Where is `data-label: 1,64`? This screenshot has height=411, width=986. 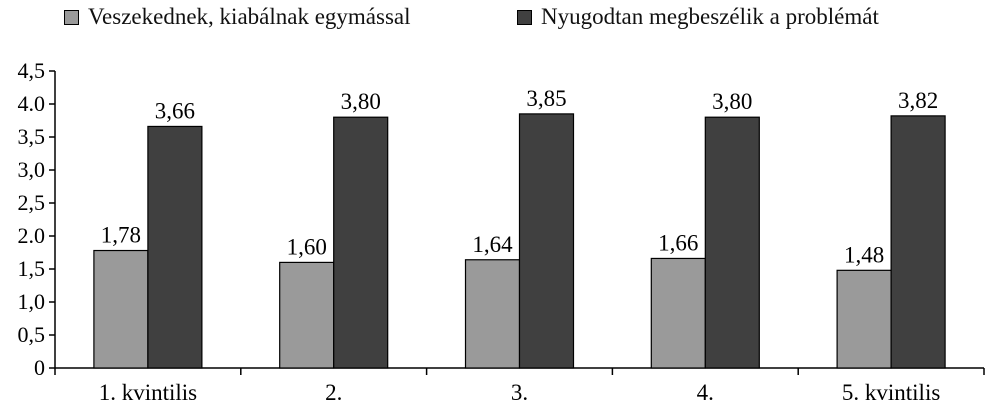
data-label: 1,64 is located at coordinates (492, 244).